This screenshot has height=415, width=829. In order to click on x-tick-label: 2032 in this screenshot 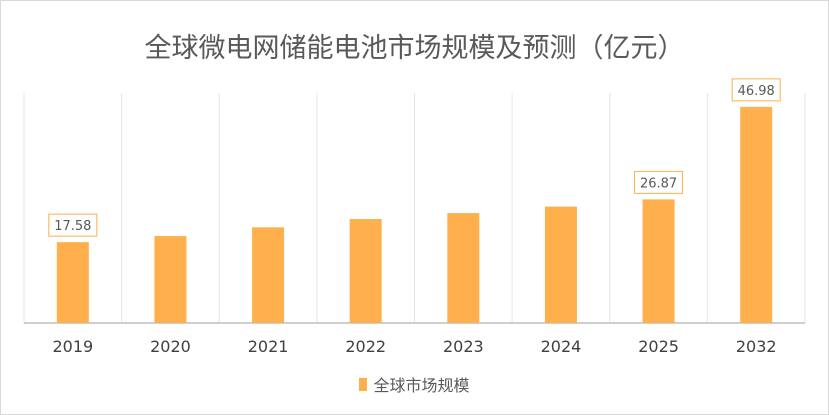, I will do `click(756, 346)`.